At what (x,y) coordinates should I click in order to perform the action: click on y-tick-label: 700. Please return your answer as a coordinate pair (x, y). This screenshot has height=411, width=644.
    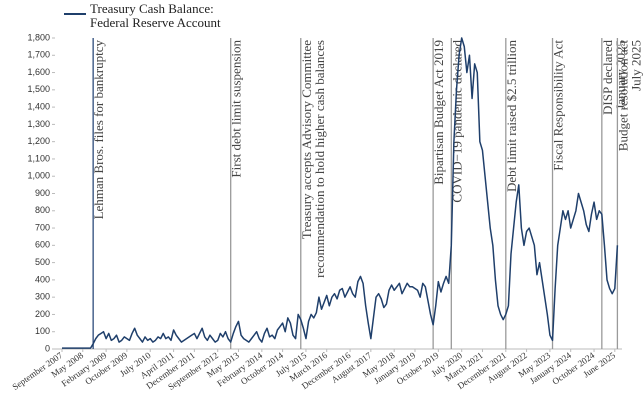
    Looking at the image, I should click on (42, 227).